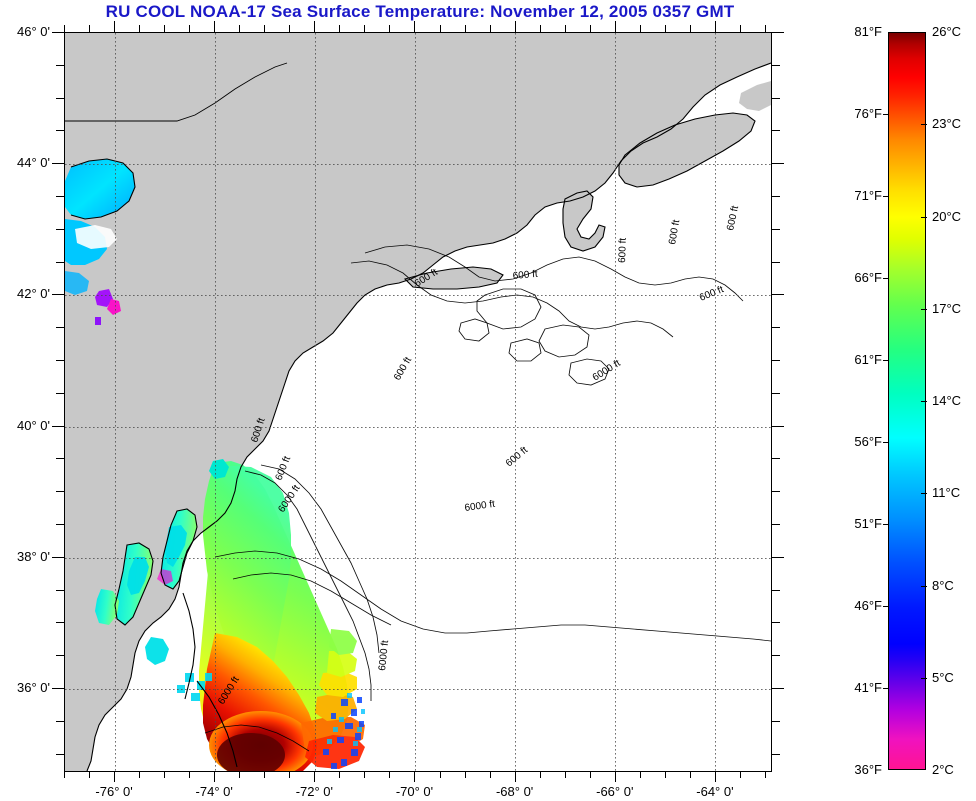  I want to click on colorbar-label-celsius: 26°C, so click(947, 31).